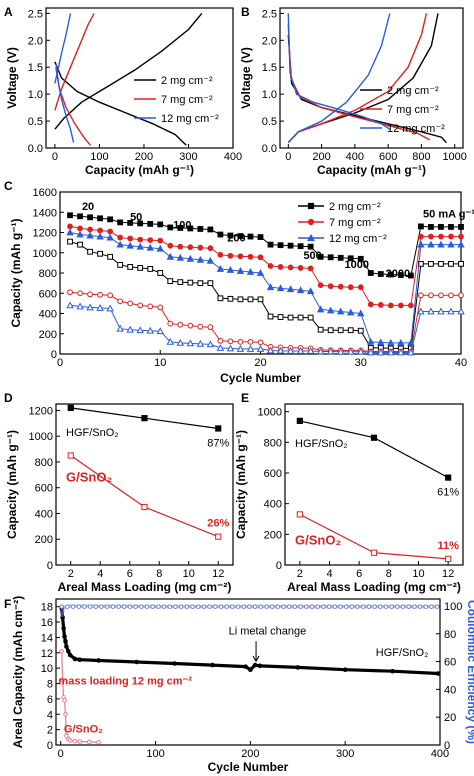 This screenshot has height=776, width=474. What do you see at coordinates (447, 746) in the screenshot?
I see `y-right-tick-label: 0` at bounding box center [447, 746].